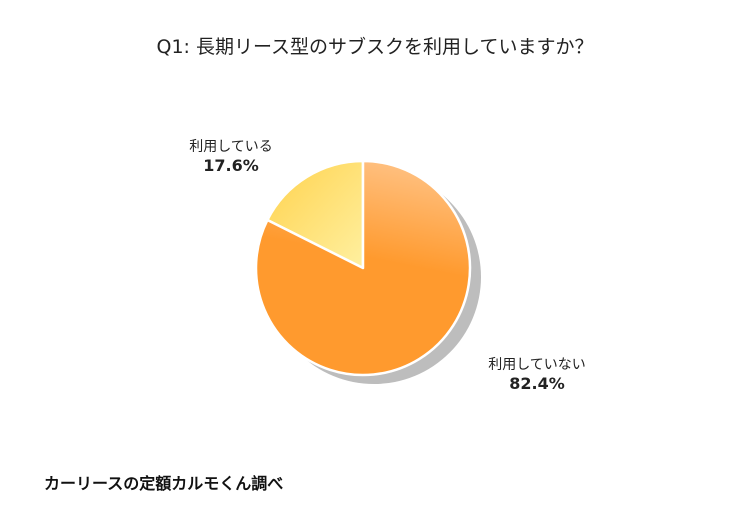 This screenshot has height=520, width=750. Describe the element at coordinates (231, 165) in the screenshot. I see `slice-value-used: 17.6%` at that location.